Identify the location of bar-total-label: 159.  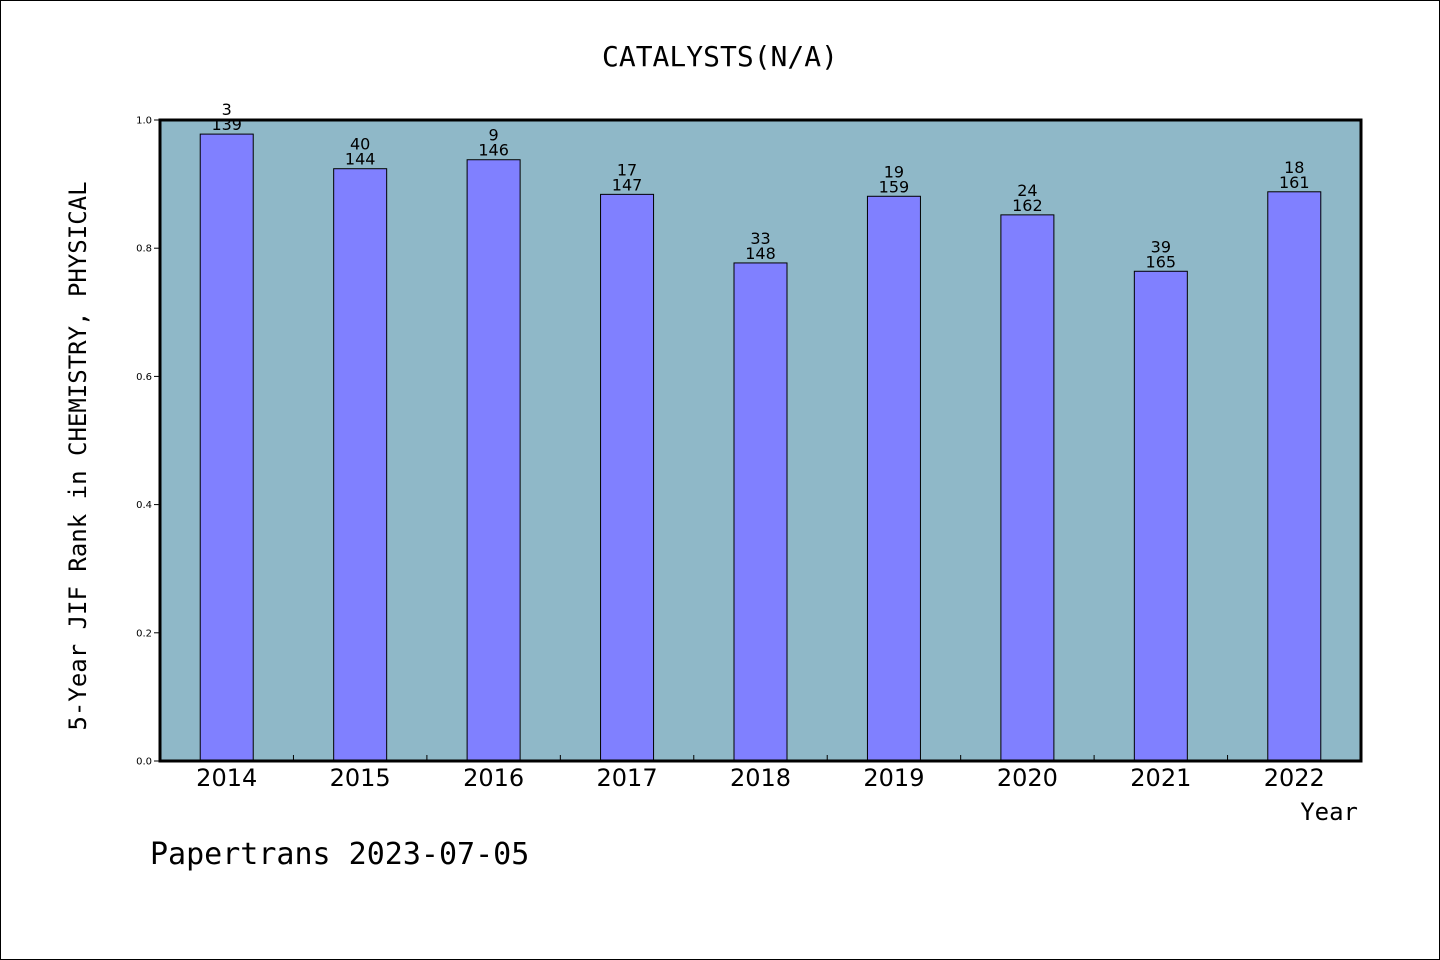
(894, 186).